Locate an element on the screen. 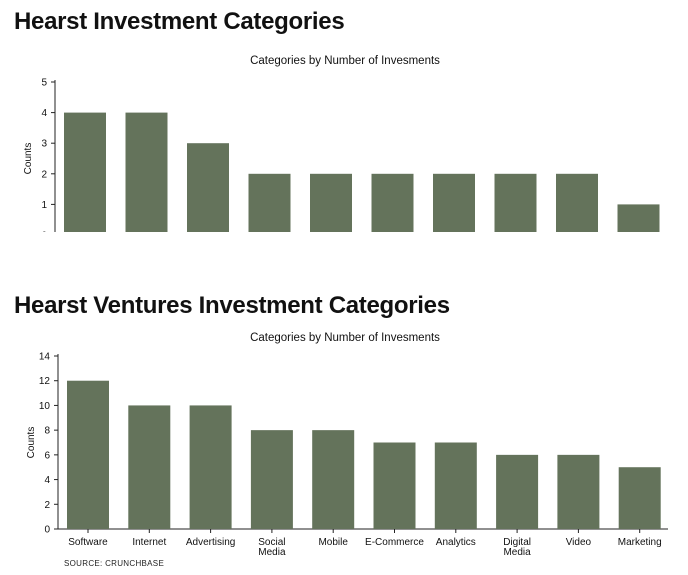 The image size is (688, 575). x-tick-label: Marketing is located at coordinates (640, 542).